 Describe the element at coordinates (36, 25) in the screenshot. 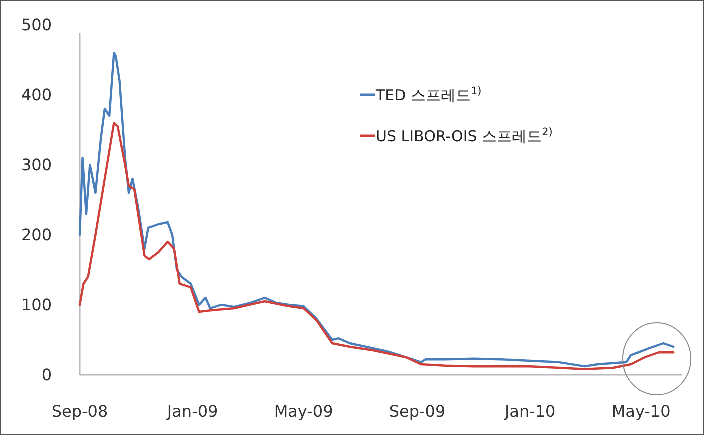

I see `y-tick-label: 500` at that location.